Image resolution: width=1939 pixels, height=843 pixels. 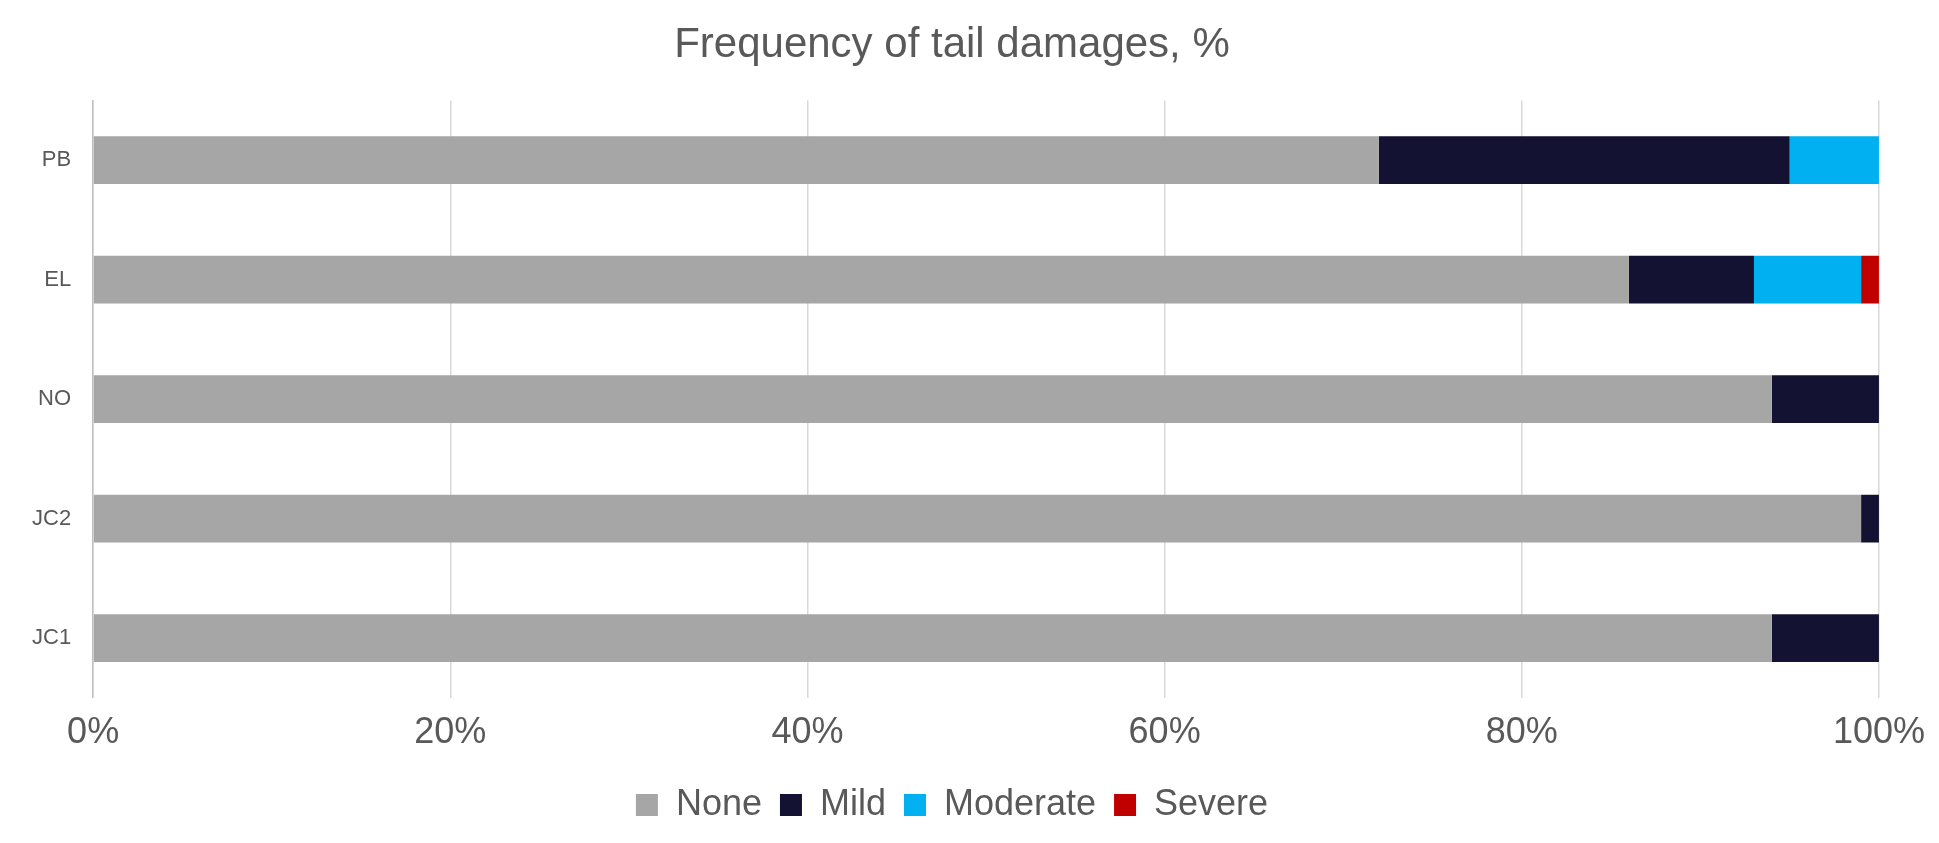 What do you see at coordinates (807, 731) in the screenshot?
I see `x-tick-label: 40%` at bounding box center [807, 731].